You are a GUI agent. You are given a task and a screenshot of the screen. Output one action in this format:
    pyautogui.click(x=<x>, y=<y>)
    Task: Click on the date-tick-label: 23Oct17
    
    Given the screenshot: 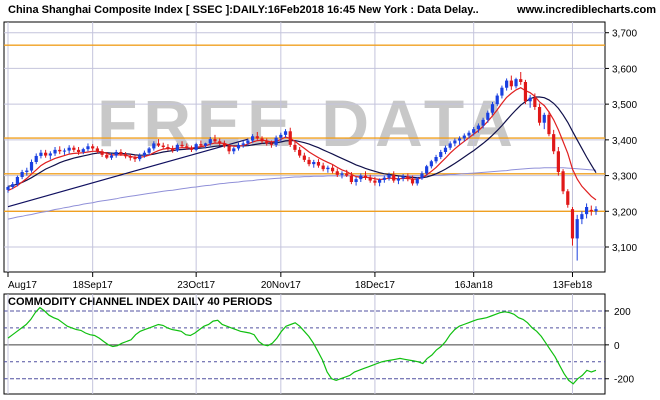 What is the action you would take?
    pyautogui.click(x=196, y=285)
    